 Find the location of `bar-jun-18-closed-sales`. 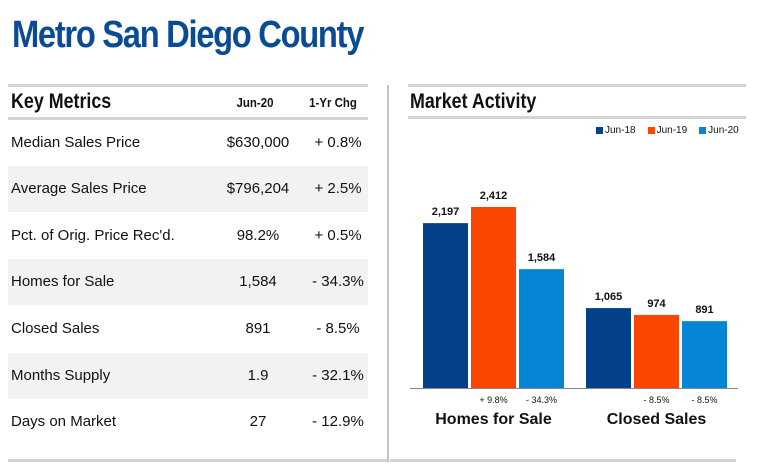

bar-jun-18-closed-sales is located at coordinates (608, 348).